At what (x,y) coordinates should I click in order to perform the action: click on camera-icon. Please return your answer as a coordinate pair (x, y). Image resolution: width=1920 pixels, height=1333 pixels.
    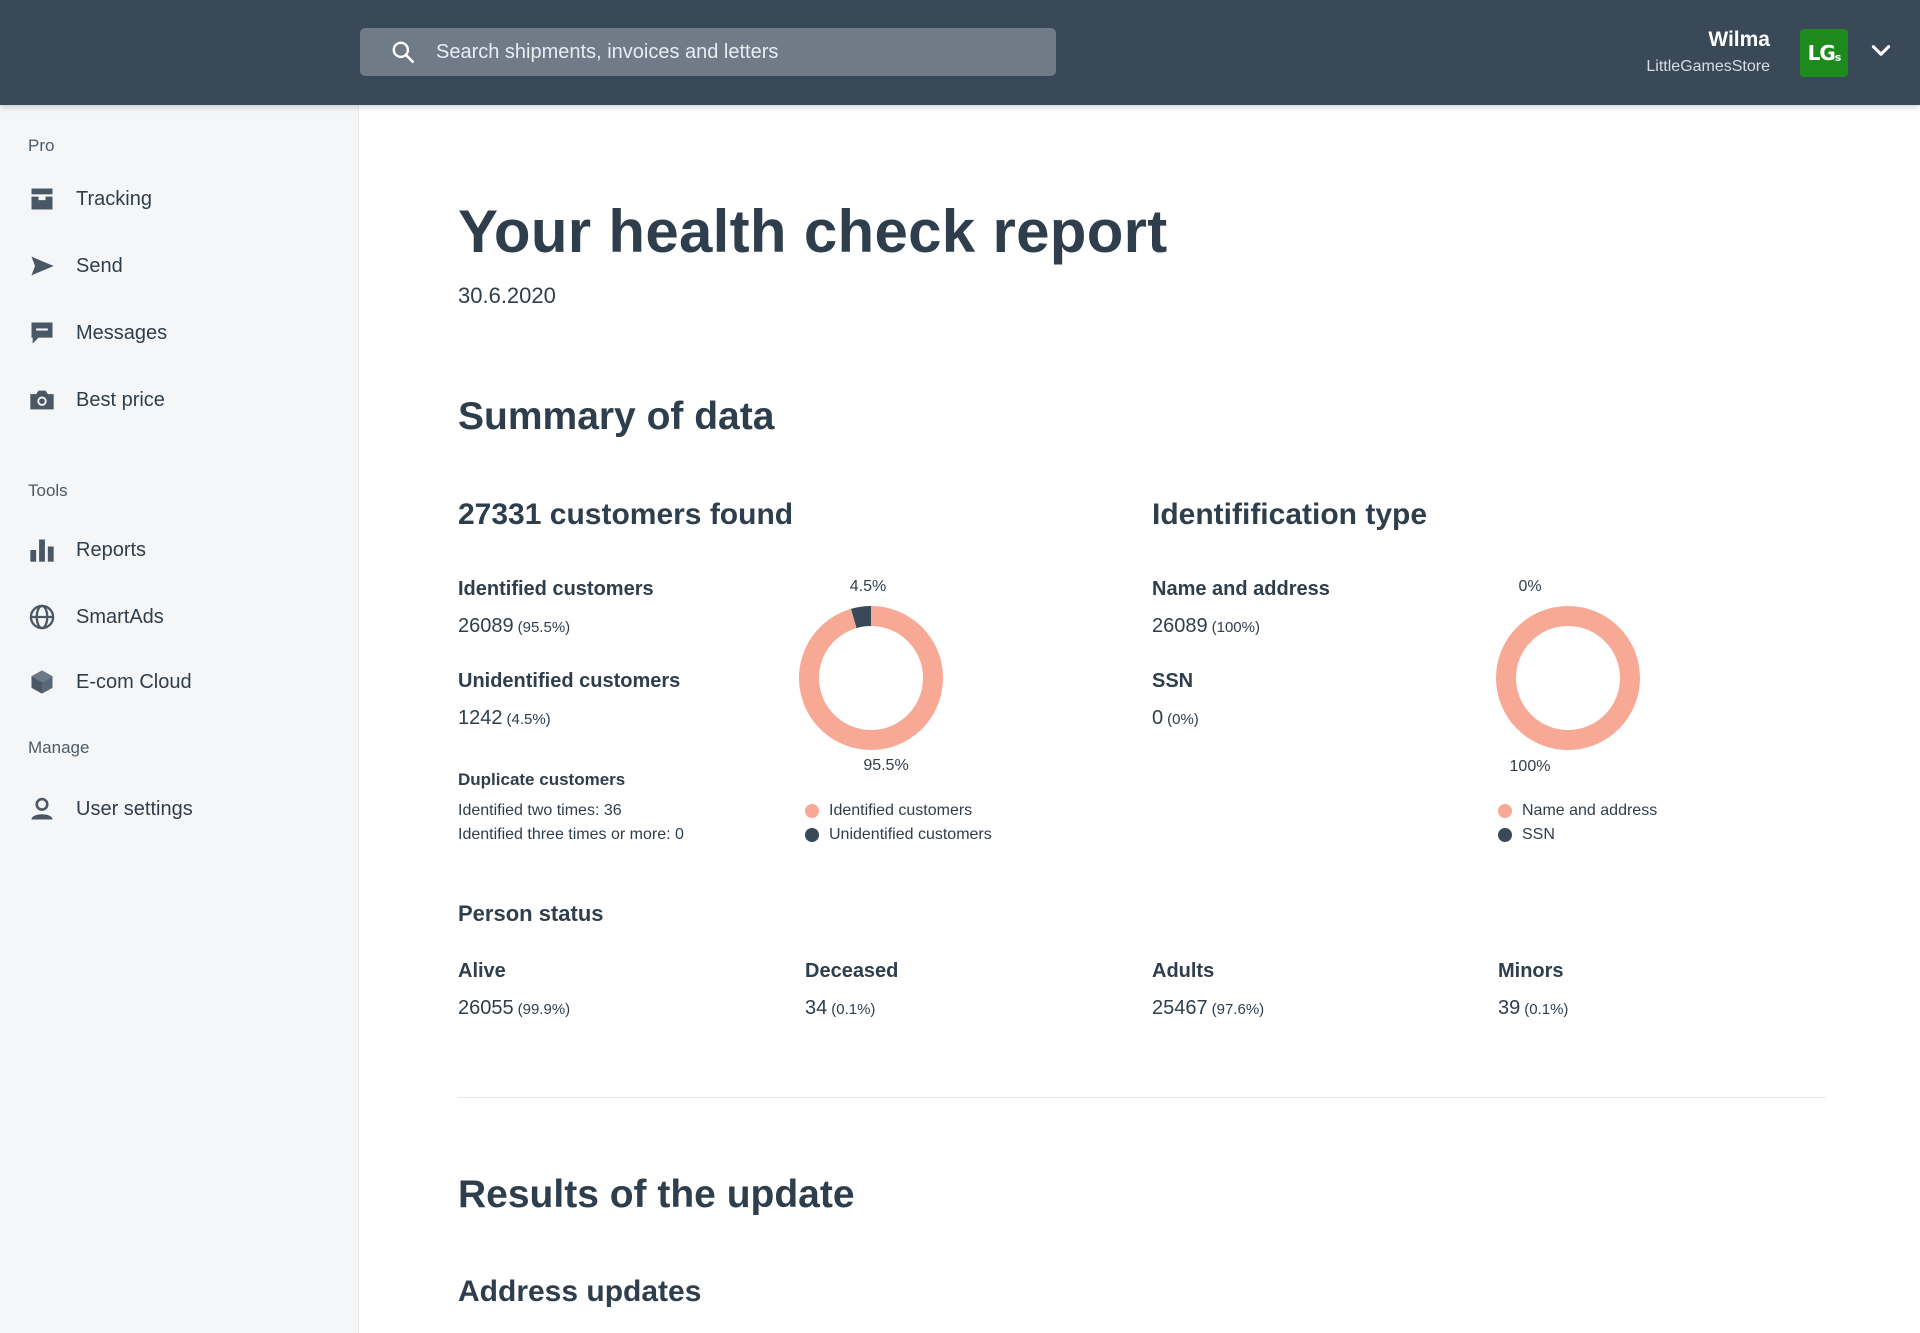
    Looking at the image, I should click on (42, 400).